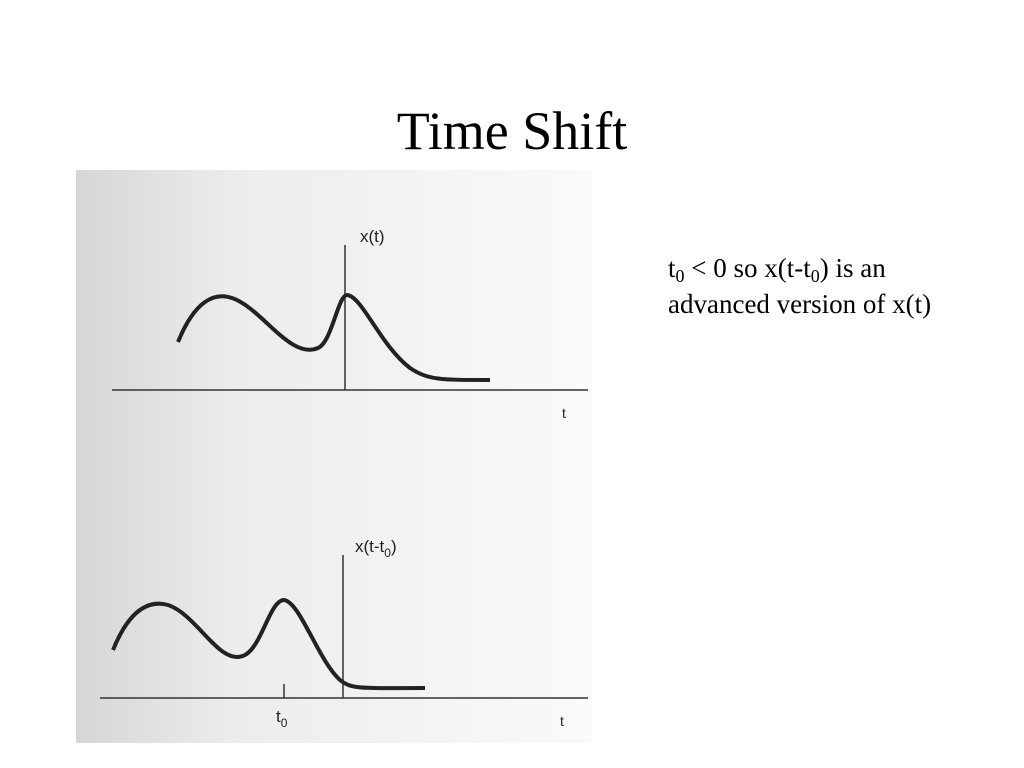 The image size is (1024, 768). Describe the element at coordinates (333, 337) in the screenshot. I see `signal-curve` at that location.